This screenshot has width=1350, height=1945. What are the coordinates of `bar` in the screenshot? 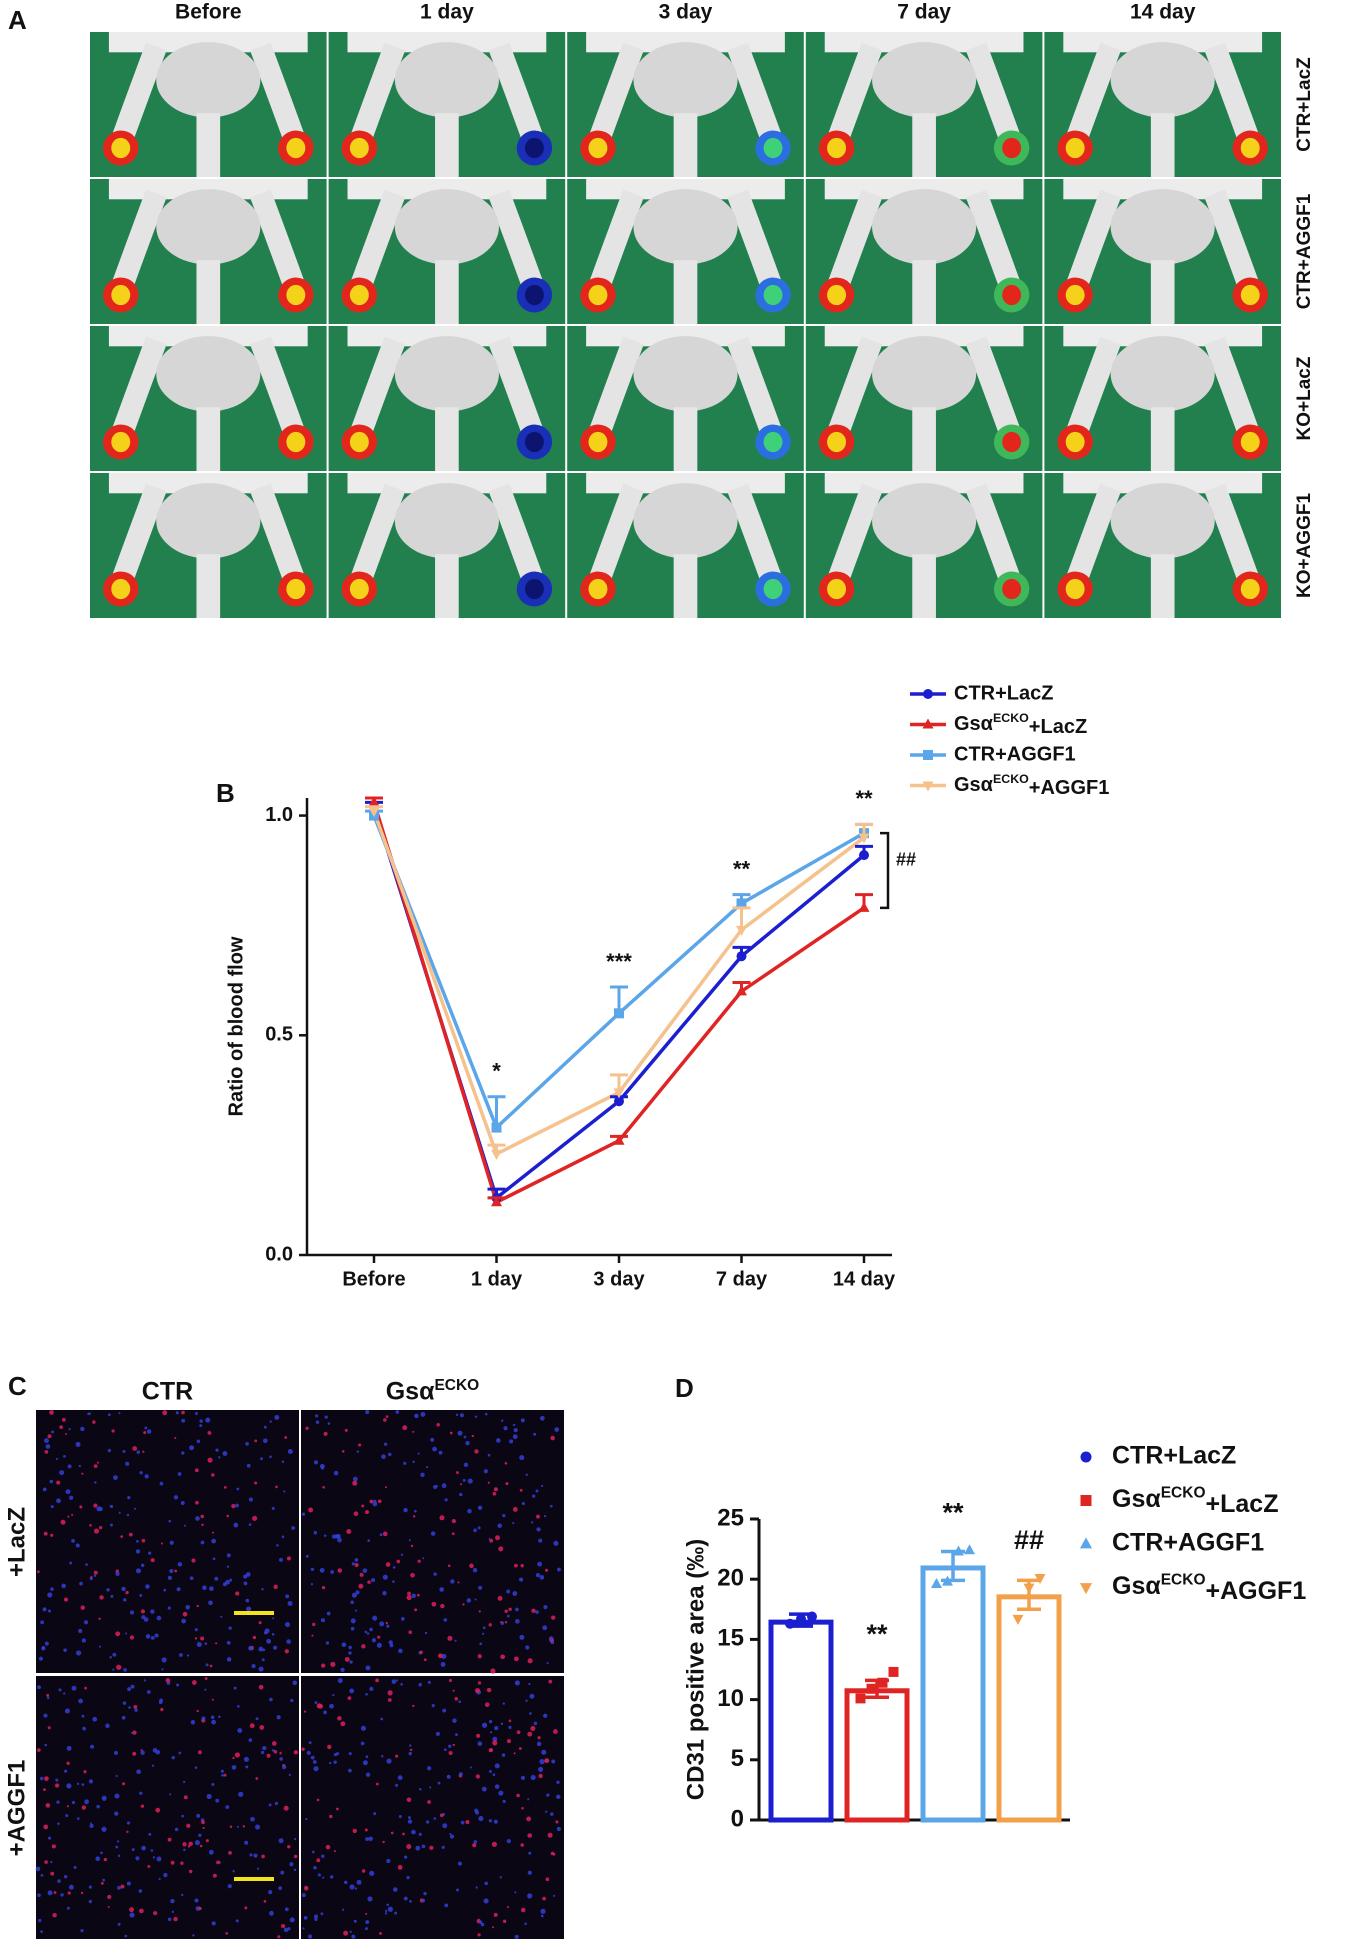 It's located at (953, 1694).